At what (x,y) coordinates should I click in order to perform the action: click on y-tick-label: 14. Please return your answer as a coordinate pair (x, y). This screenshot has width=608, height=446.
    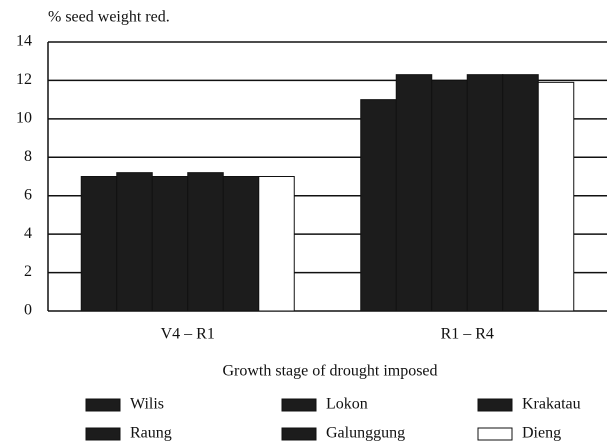
    Looking at the image, I should click on (24, 41).